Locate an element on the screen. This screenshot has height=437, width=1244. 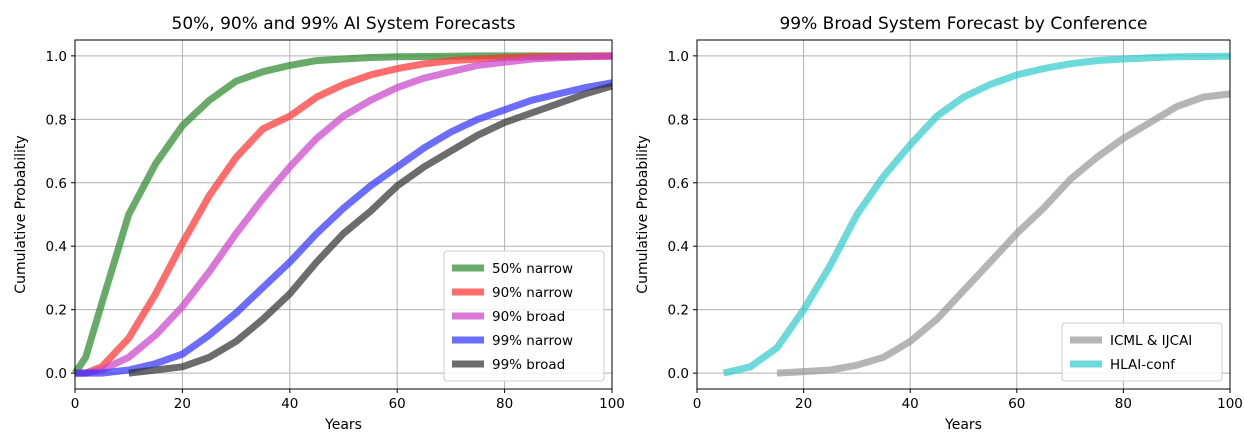
legend-label: 99% narrow is located at coordinates (532, 341).